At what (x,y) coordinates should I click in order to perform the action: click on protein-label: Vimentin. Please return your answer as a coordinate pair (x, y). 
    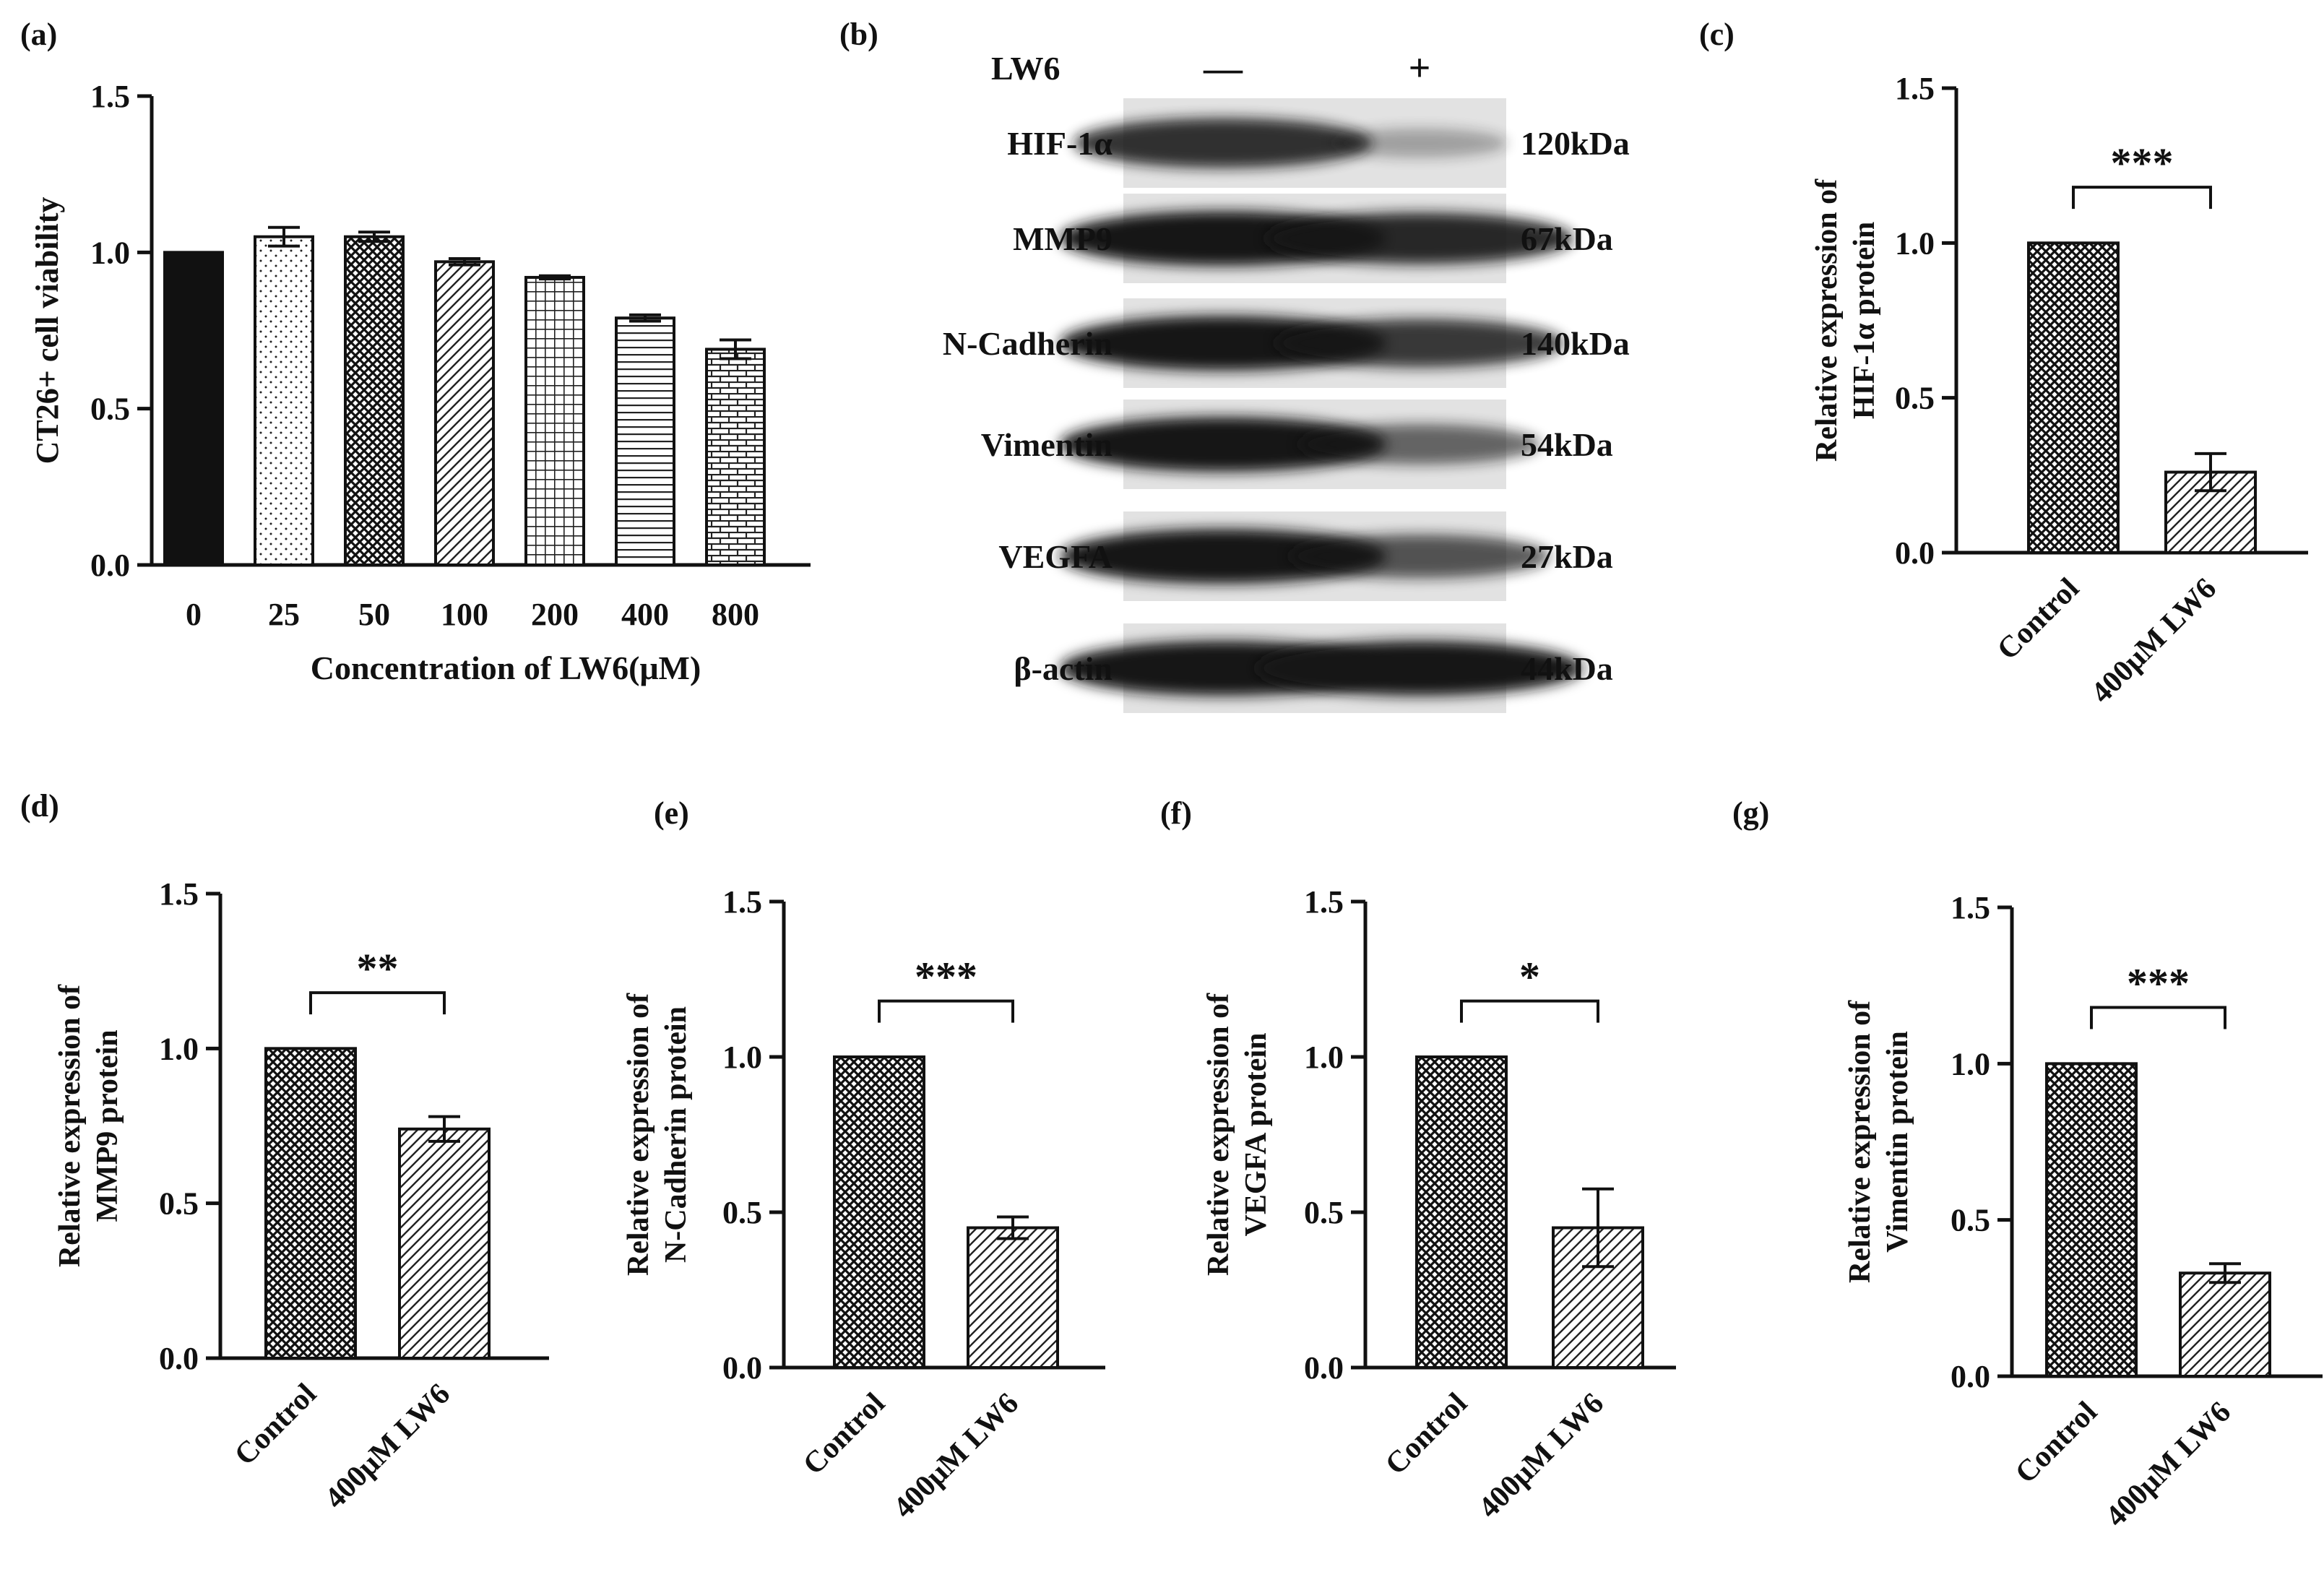
    Looking at the image, I should click on (1047, 444).